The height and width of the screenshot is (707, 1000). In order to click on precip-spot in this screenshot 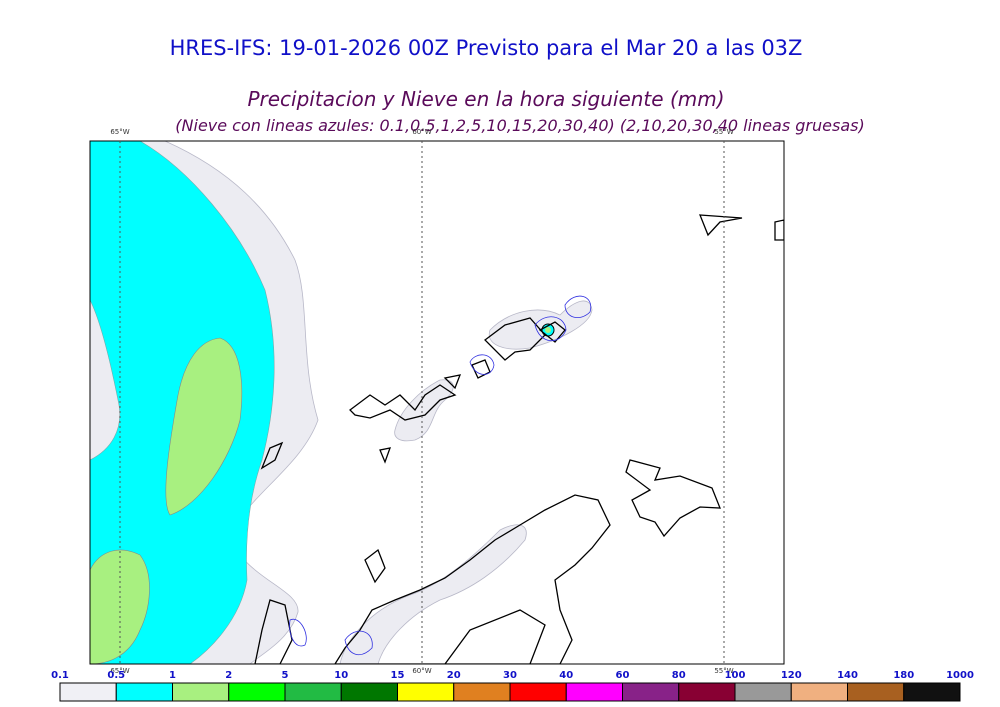, I will do `click(548, 330)`.